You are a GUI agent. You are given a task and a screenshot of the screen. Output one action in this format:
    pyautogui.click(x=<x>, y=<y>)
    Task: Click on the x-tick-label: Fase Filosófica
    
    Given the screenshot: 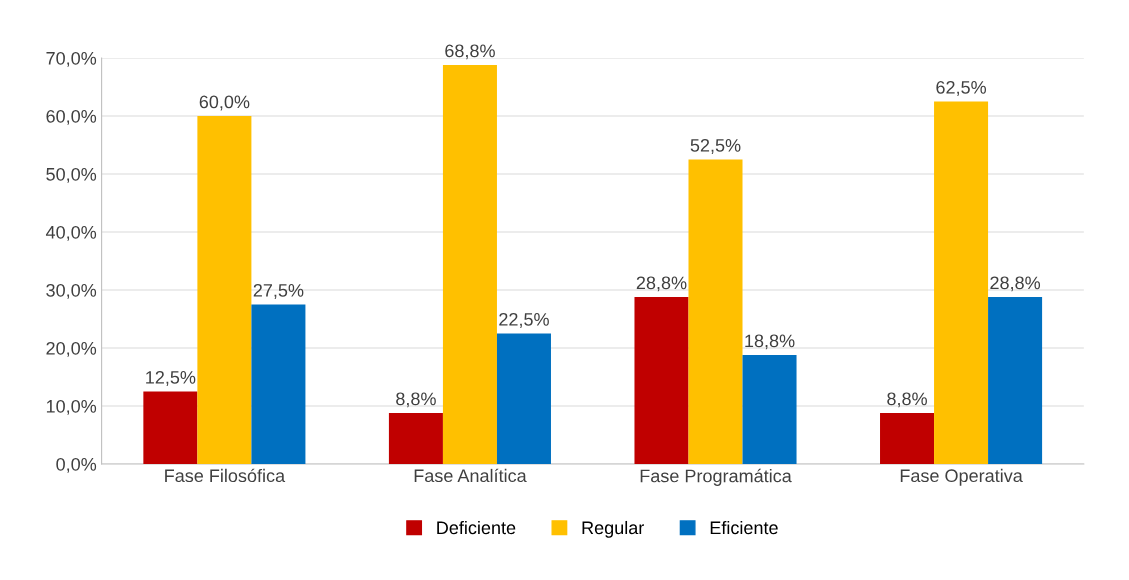 What is the action you would take?
    pyautogui.click(x=225, y=475)
    